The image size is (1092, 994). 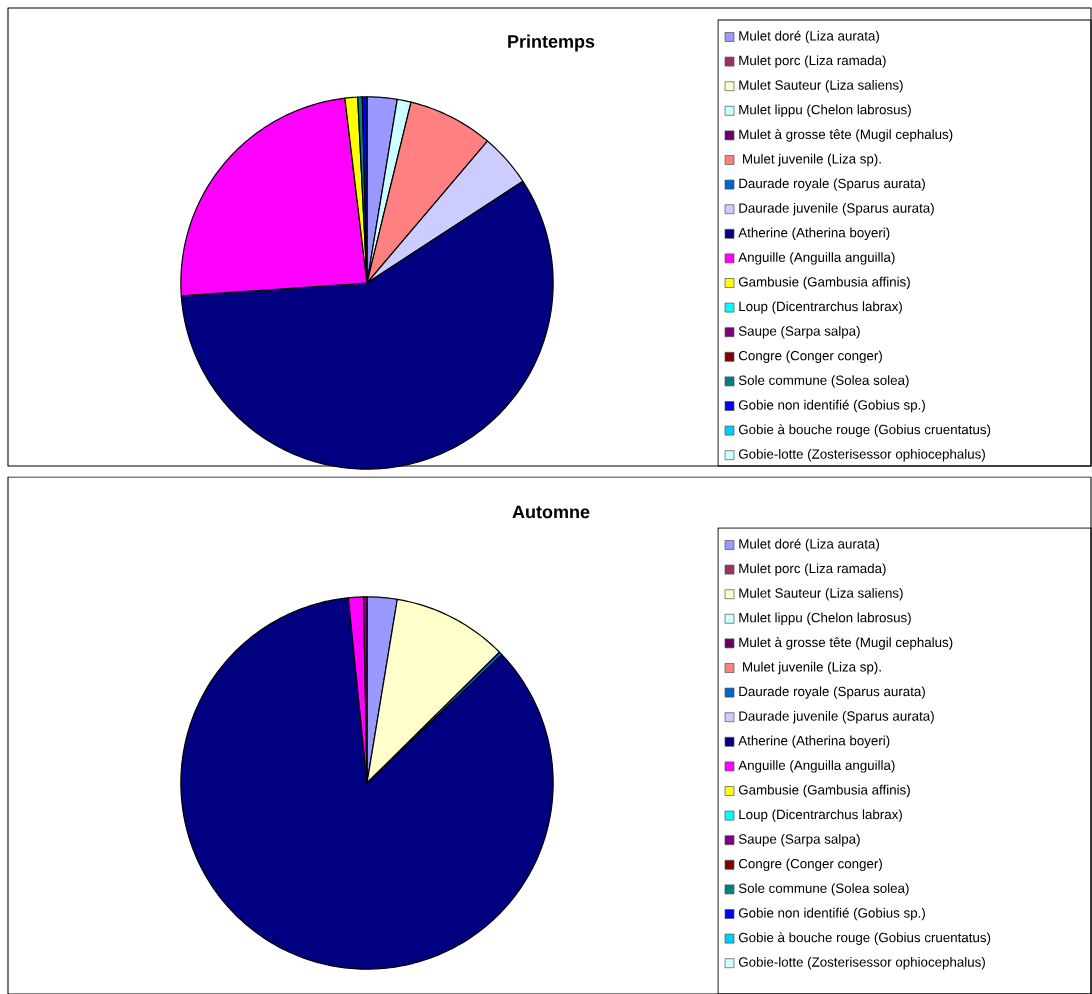 I want to click on chart-title: Automne, so click(x=551, y=512).